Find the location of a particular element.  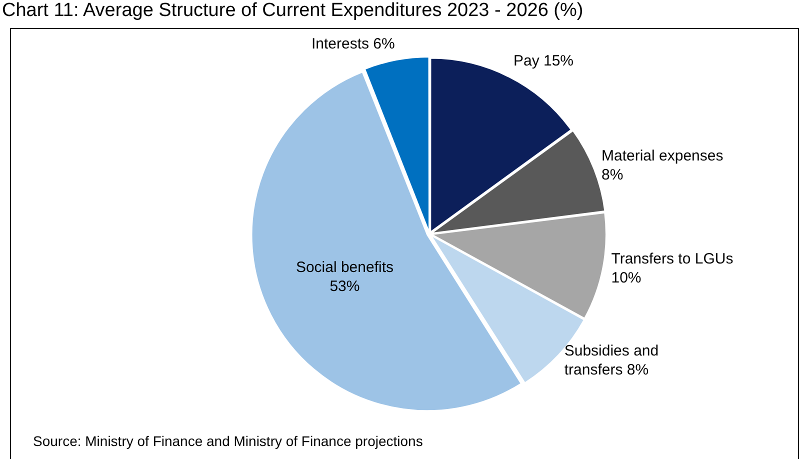

slice-label: Interests 6% is located at coordinates (353, 43).